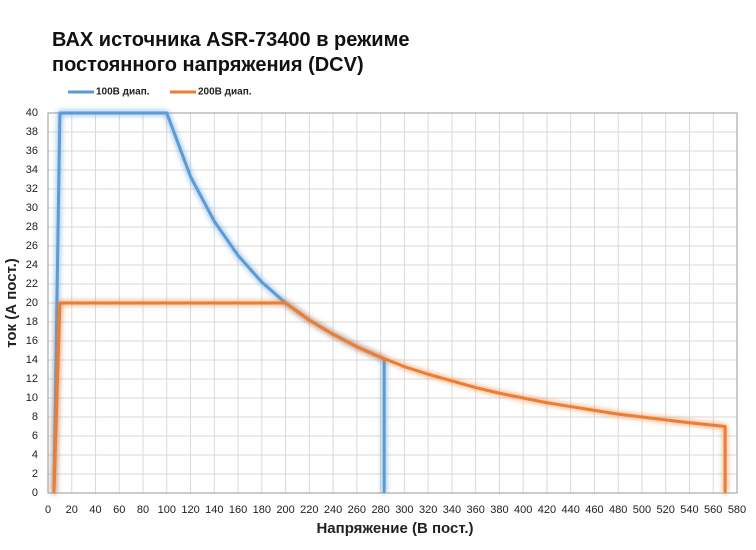 This screenshot has width=756, height=550. I want to click on y-tick-label: 40, so click(32, 113).